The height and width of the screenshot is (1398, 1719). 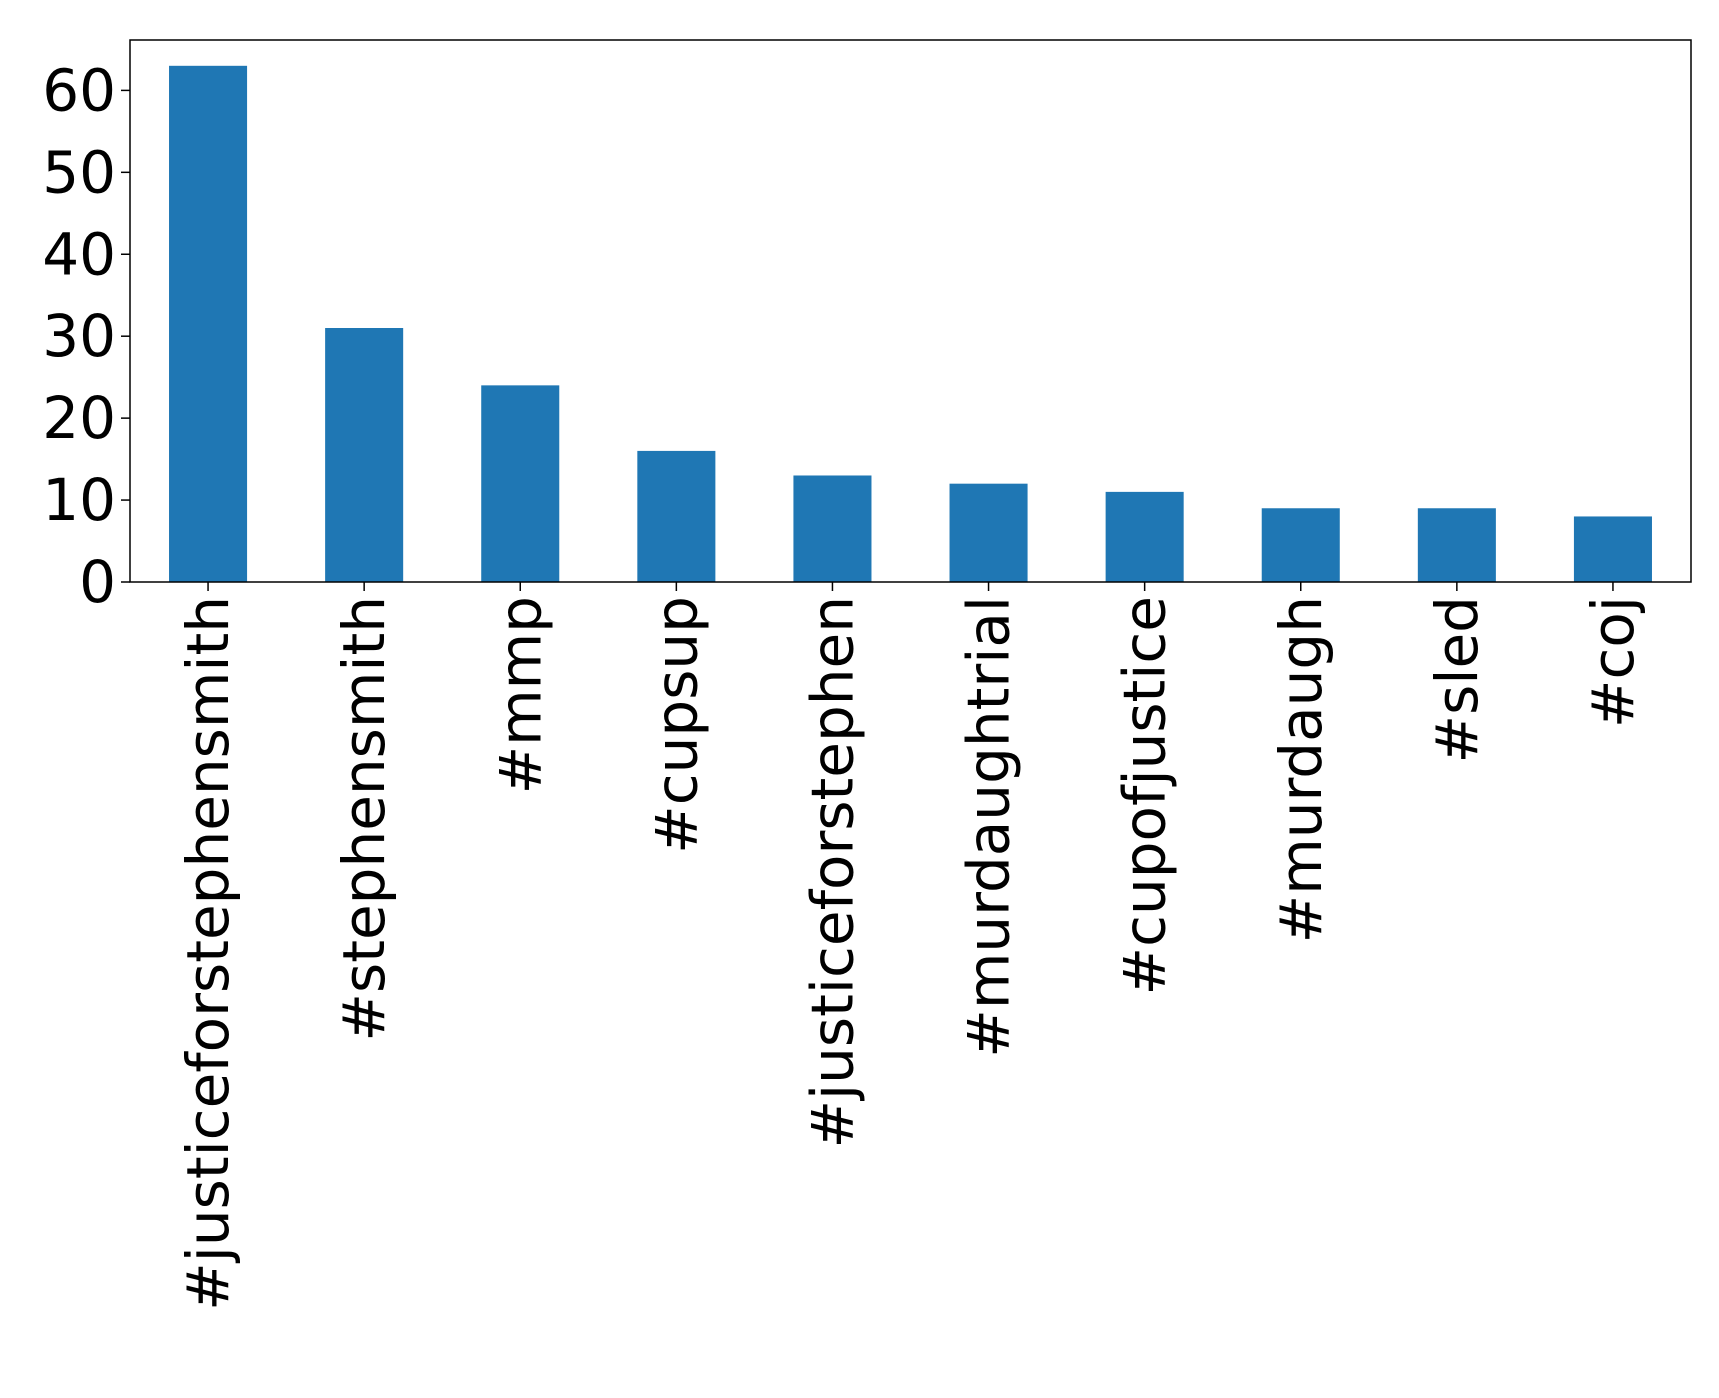 What do you see at coordinates (989, 827) in the screenshot?
I see `x-tick-label: #murdaughtrial` at bounding box center [989, 827].